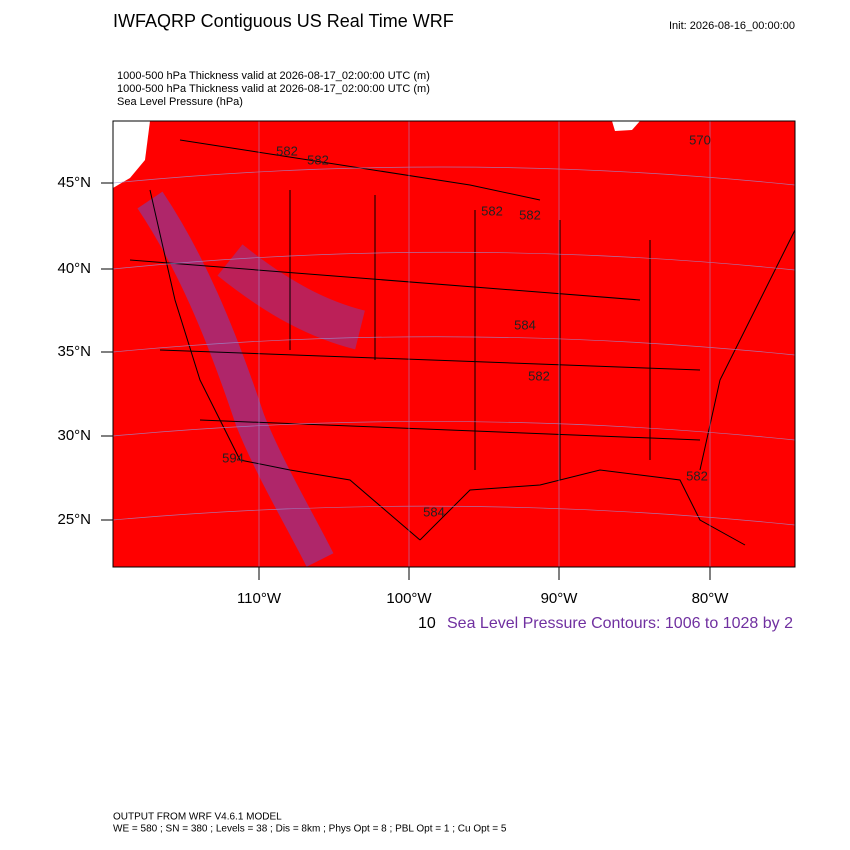 This screenshot has height=850, width=850. I want to click on lat-label: 40°N, so click(74, 268).